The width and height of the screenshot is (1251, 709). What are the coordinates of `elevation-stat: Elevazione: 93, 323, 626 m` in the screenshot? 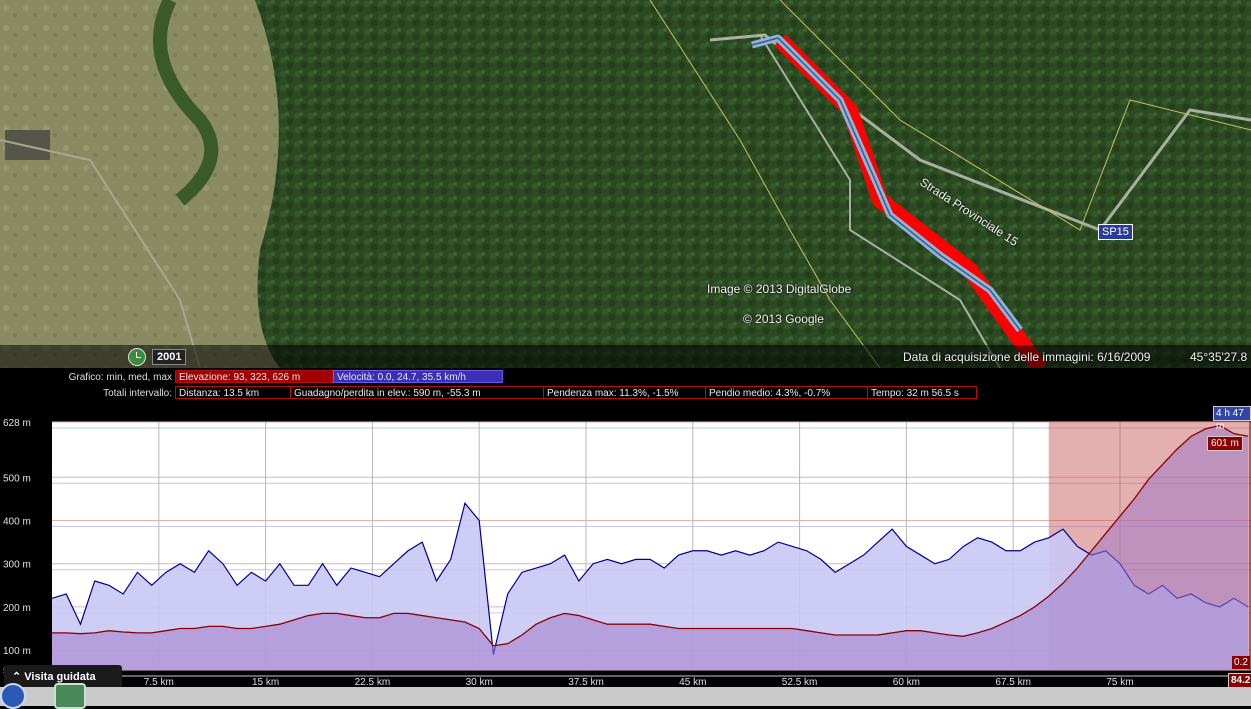 It's located at (254, 376).